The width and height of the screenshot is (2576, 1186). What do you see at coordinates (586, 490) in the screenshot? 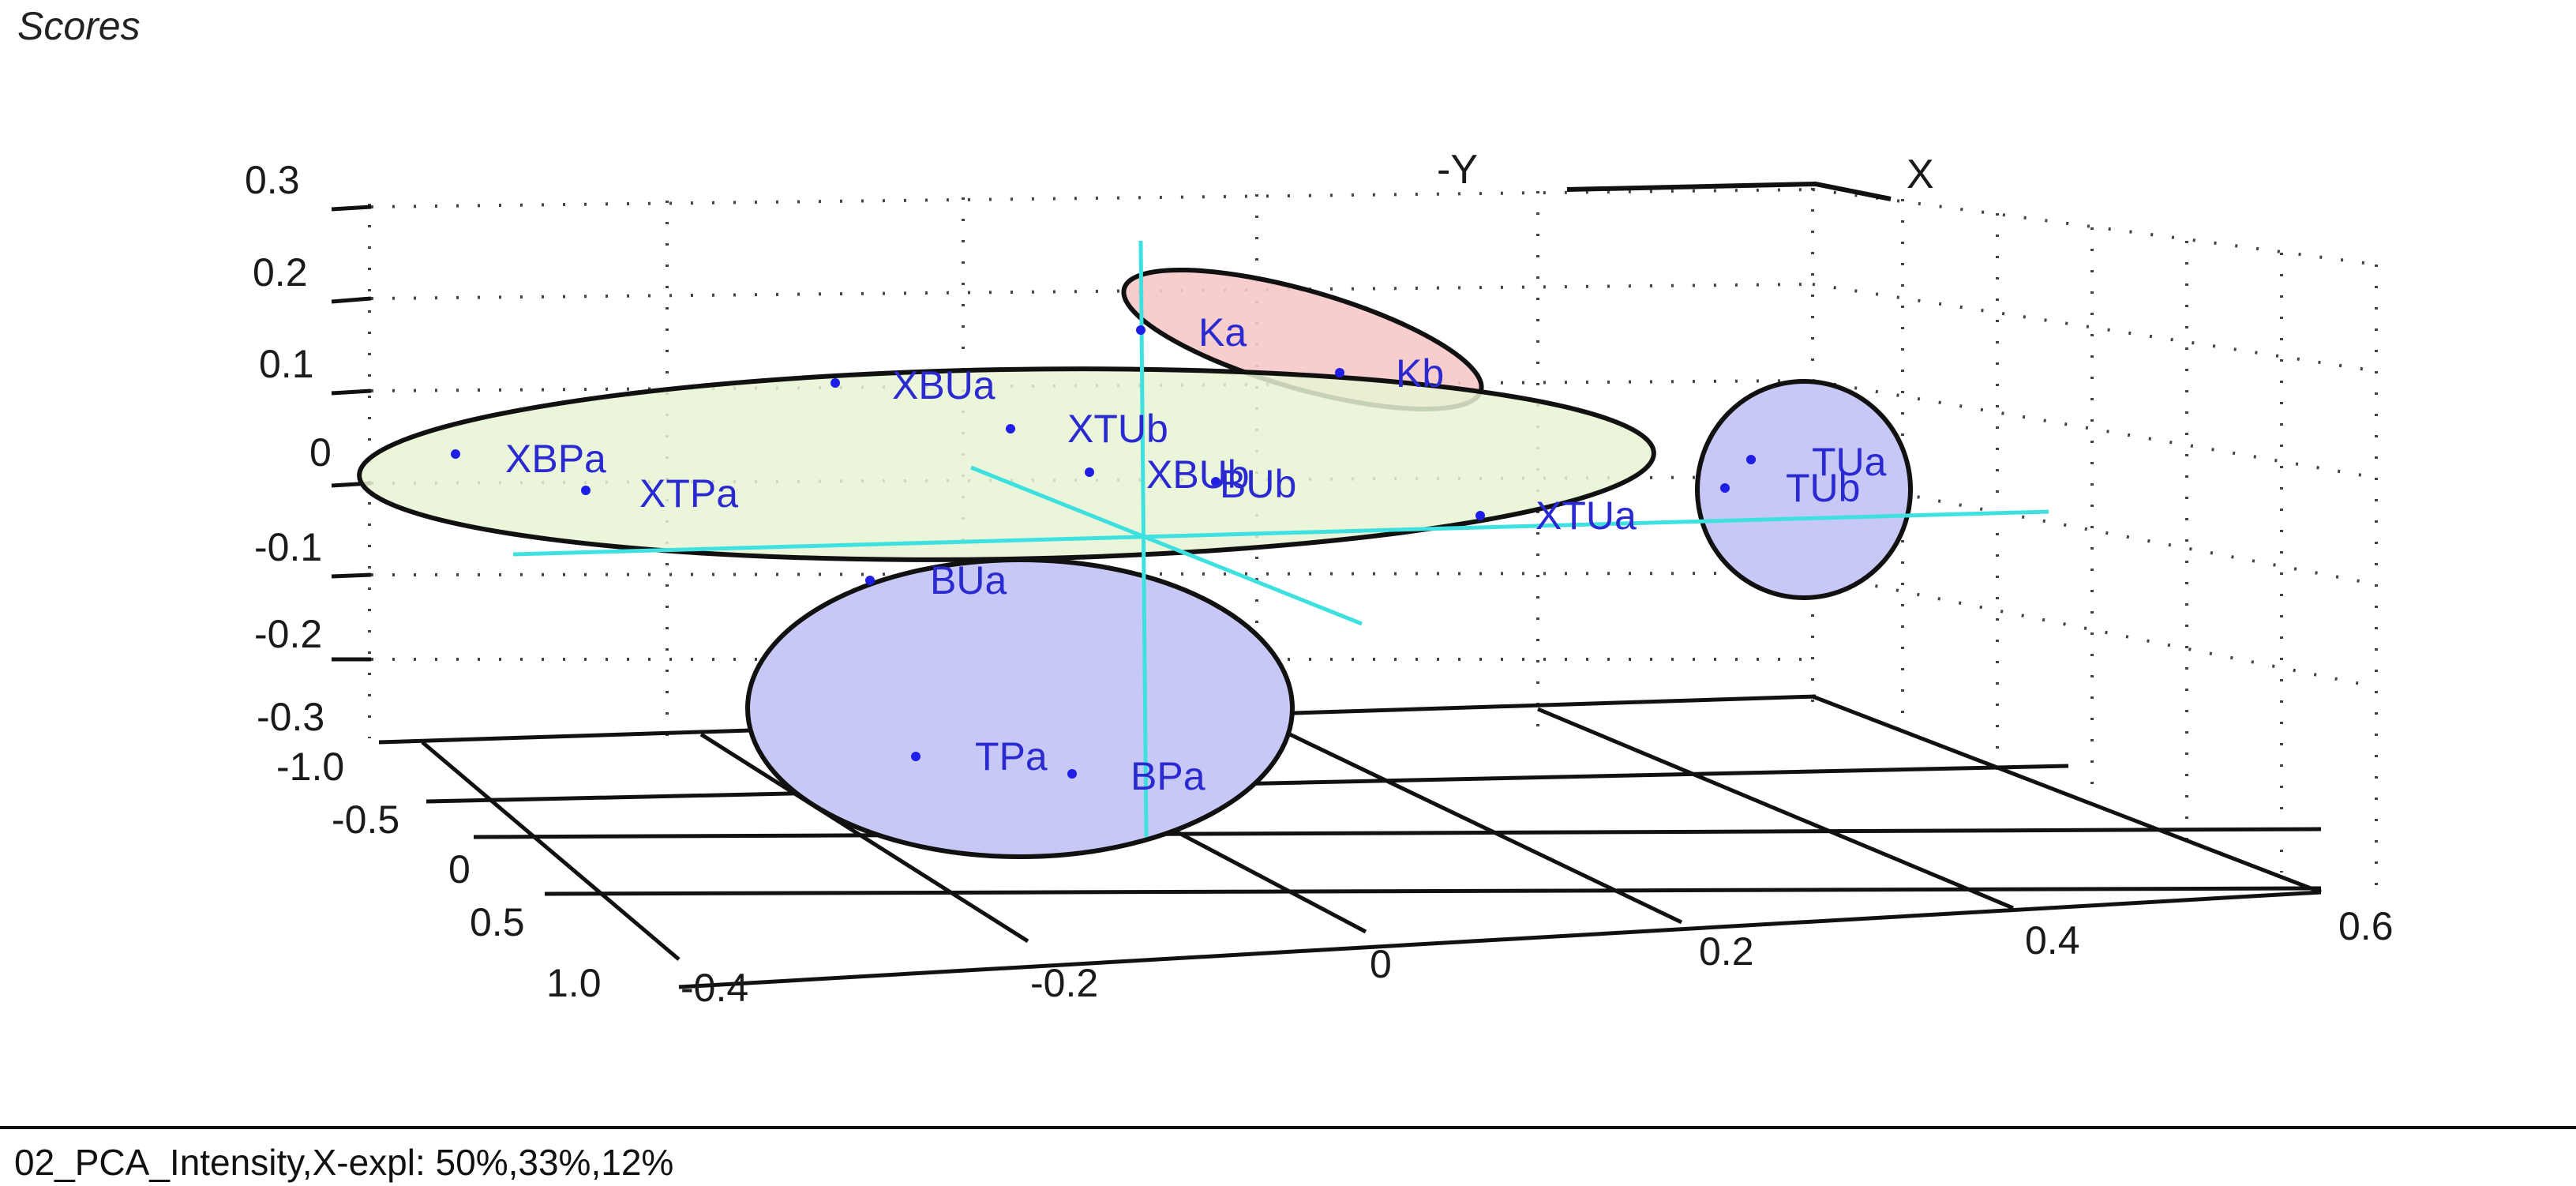
I see `point-xtpa` at bounding box center [586, 490].